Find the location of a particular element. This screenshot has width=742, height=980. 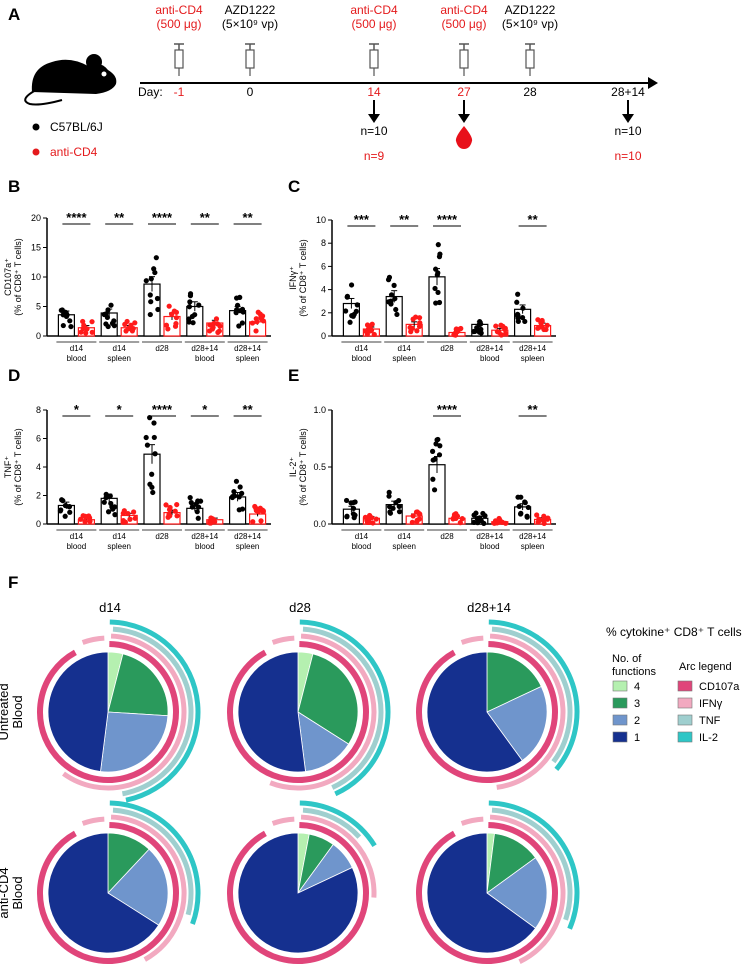

sig-stars: **** is located at coordinates (447, 219).